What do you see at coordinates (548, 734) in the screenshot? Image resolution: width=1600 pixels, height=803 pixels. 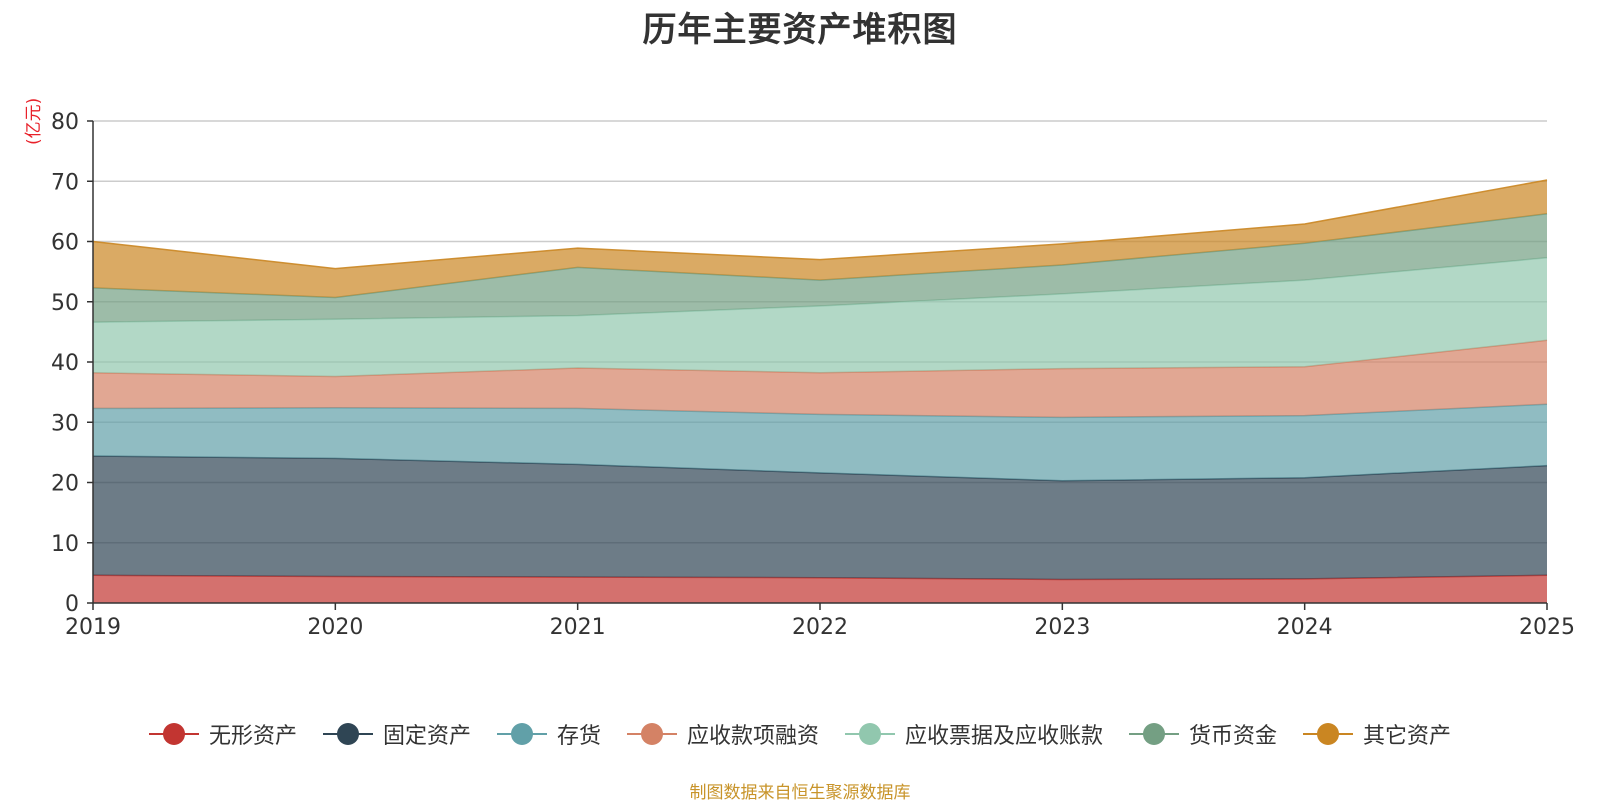 I see `legend-item: 存货` at bounding box center [548, 734].